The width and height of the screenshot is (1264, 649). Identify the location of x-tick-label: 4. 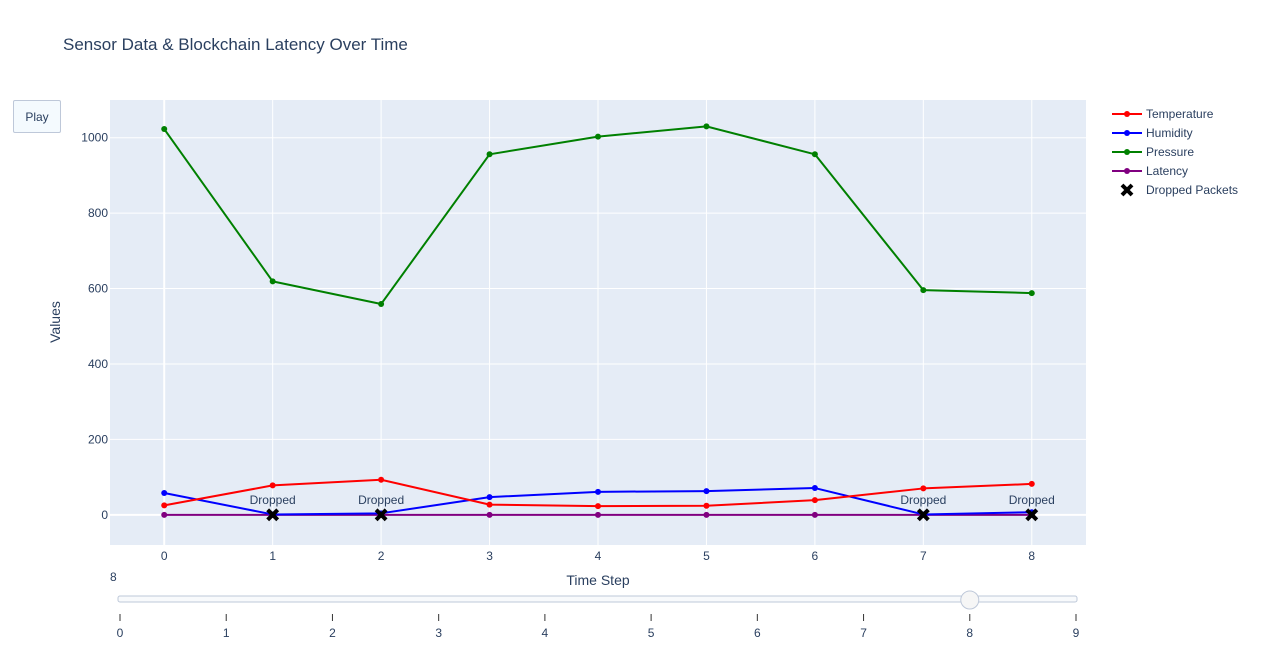
(598, 556).